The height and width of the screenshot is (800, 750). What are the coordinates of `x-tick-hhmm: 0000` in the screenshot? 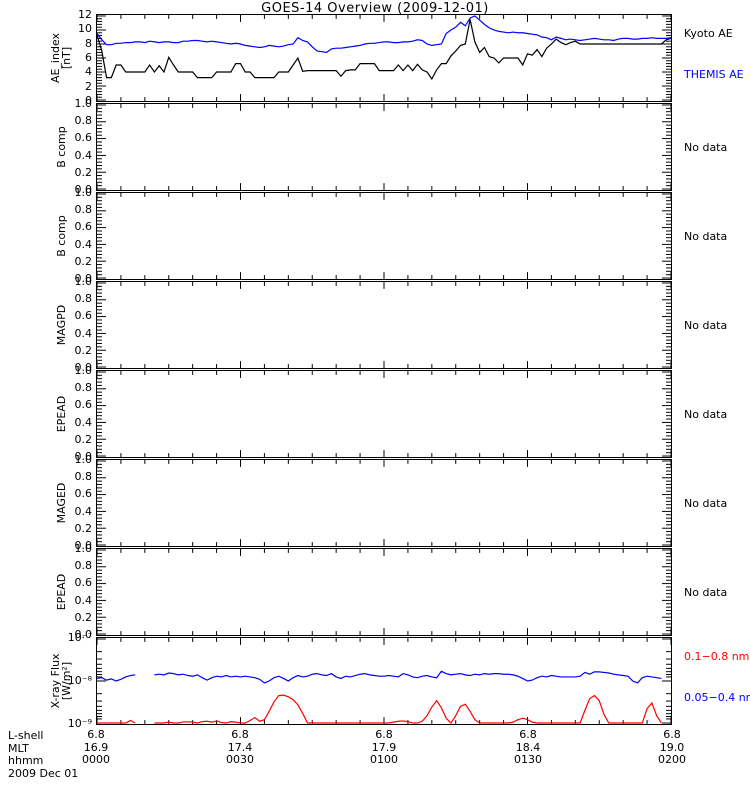 It's located at (96, 759).